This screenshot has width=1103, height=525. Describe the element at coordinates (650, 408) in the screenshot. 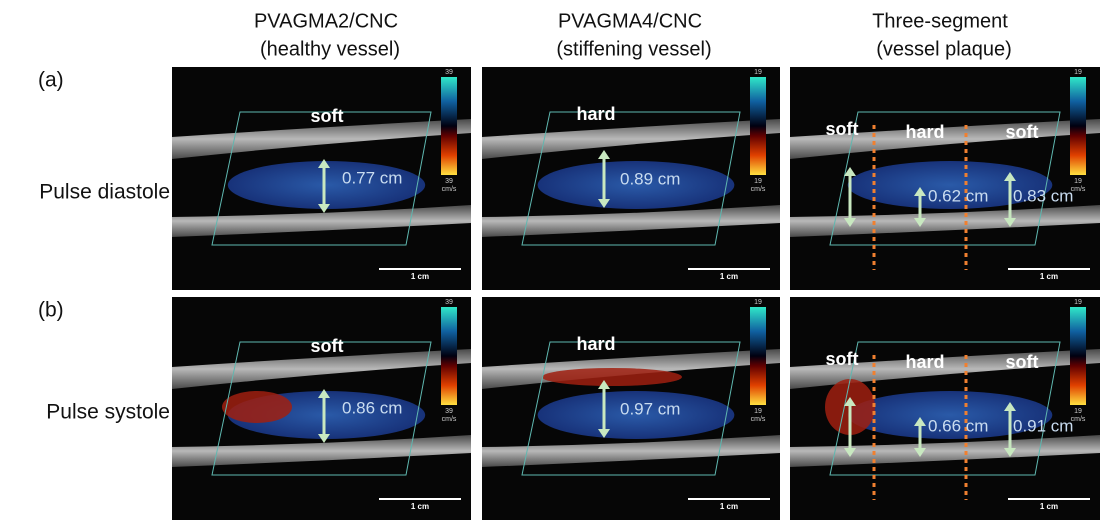

I see `measurement: 0.97 cm` at that location.